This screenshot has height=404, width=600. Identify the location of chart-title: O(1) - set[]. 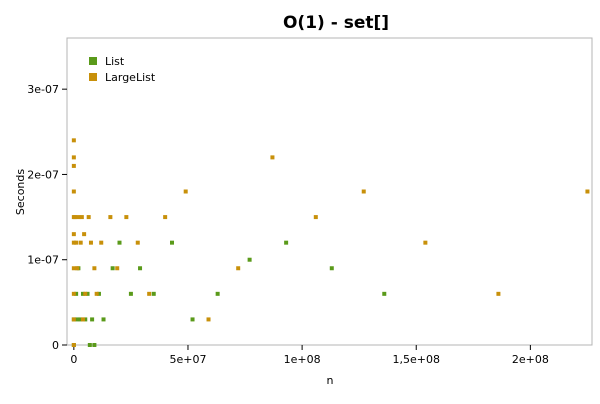
(336, 23).